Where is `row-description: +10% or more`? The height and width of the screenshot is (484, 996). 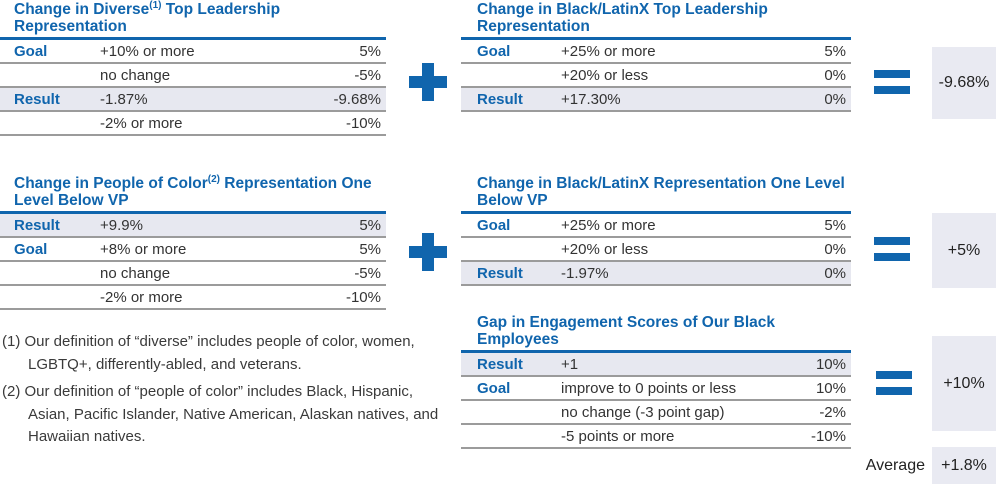 row-description: +10% or more is located at coordinates (147, 51).